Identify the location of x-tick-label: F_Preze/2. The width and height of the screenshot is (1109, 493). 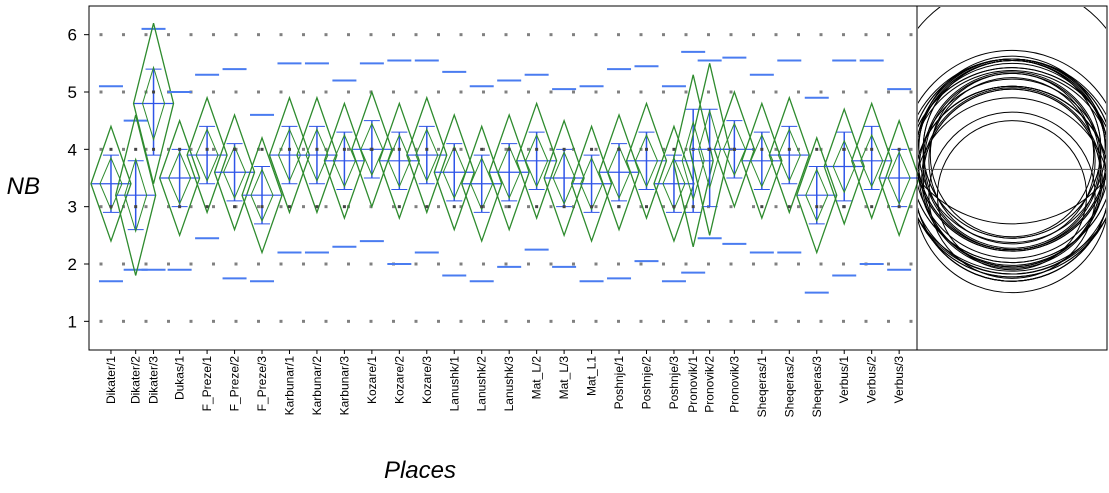
(235, 384).